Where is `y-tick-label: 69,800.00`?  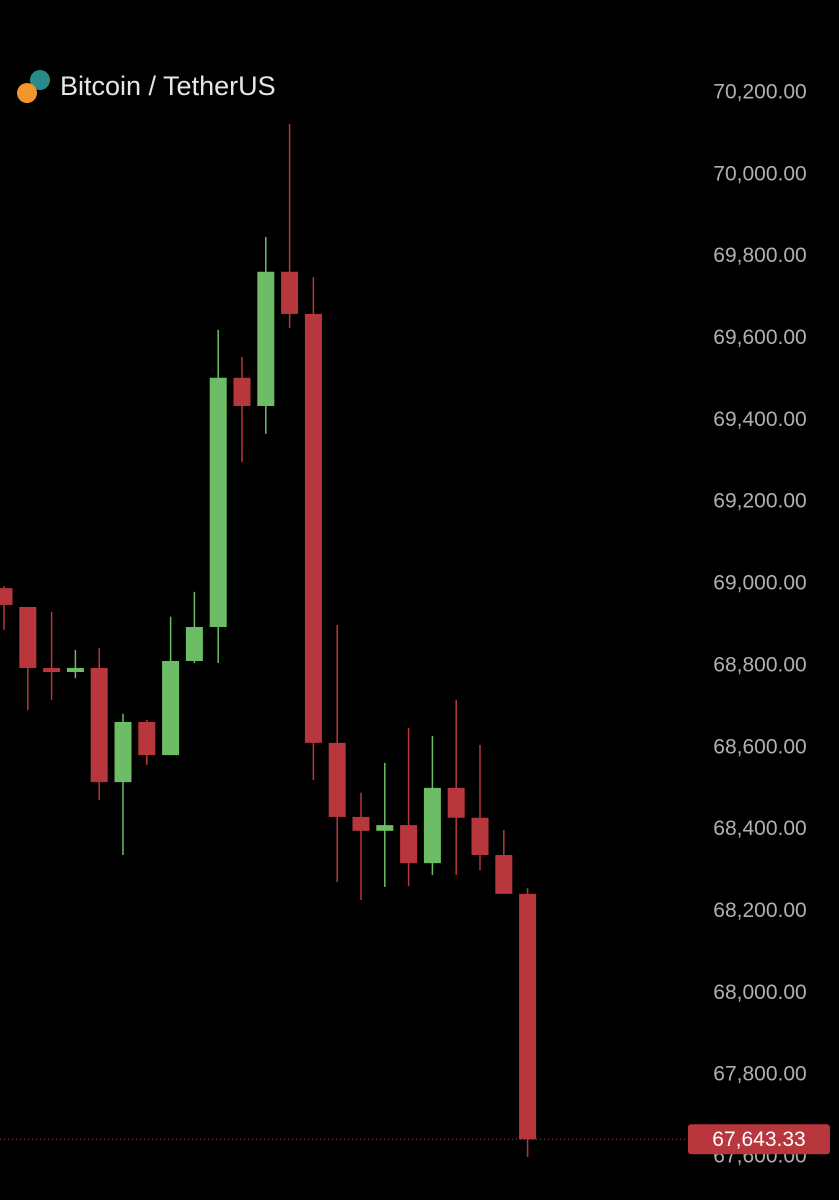 y-tick-label: 69,800.00 is located at coordinates (759, 255).